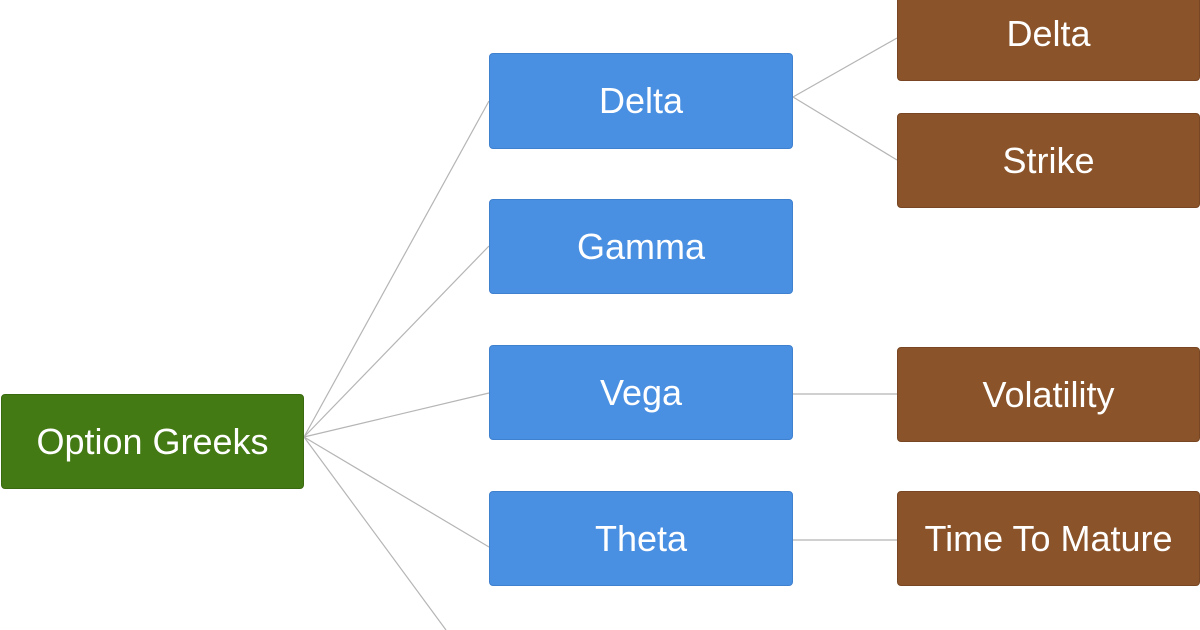 Image resolution: width=1200 pixels, height=630 pixels. Describe the element at coordinates (1048, 538) in the screenshot. I see `leaf-node-time-to-mature: Time To Mature` at that location.